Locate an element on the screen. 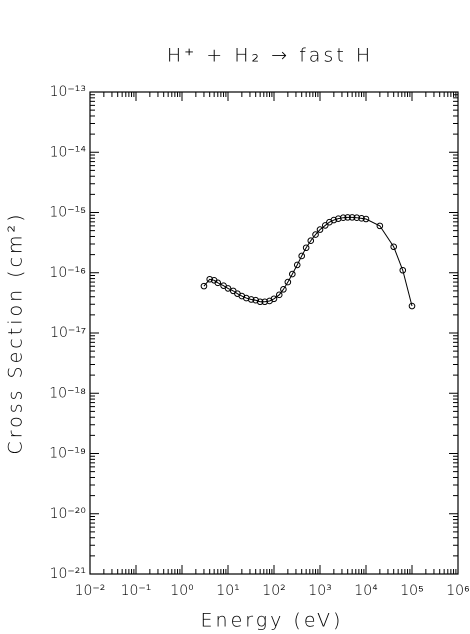 This screenshot has width=470, height=634. y-tick-label: 10⁻¹⁷ is located at coordinates (68, 333).